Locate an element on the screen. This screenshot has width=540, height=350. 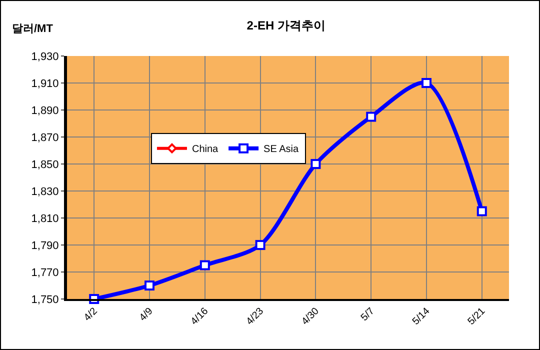
x-tick-label: 4/2 is located at coordinates (91, 315).